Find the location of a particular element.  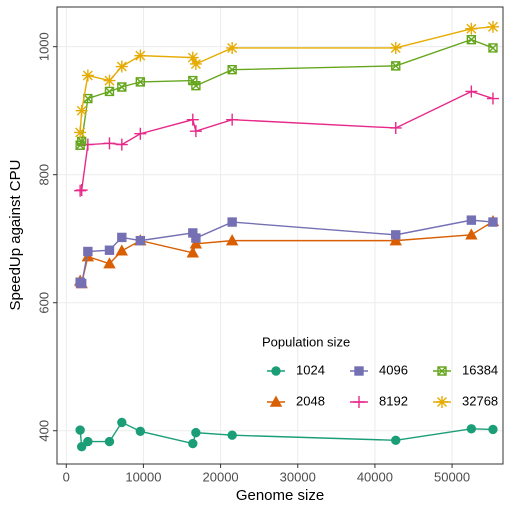

x-tick-label: 50000 is located at coordinates (452, 476).